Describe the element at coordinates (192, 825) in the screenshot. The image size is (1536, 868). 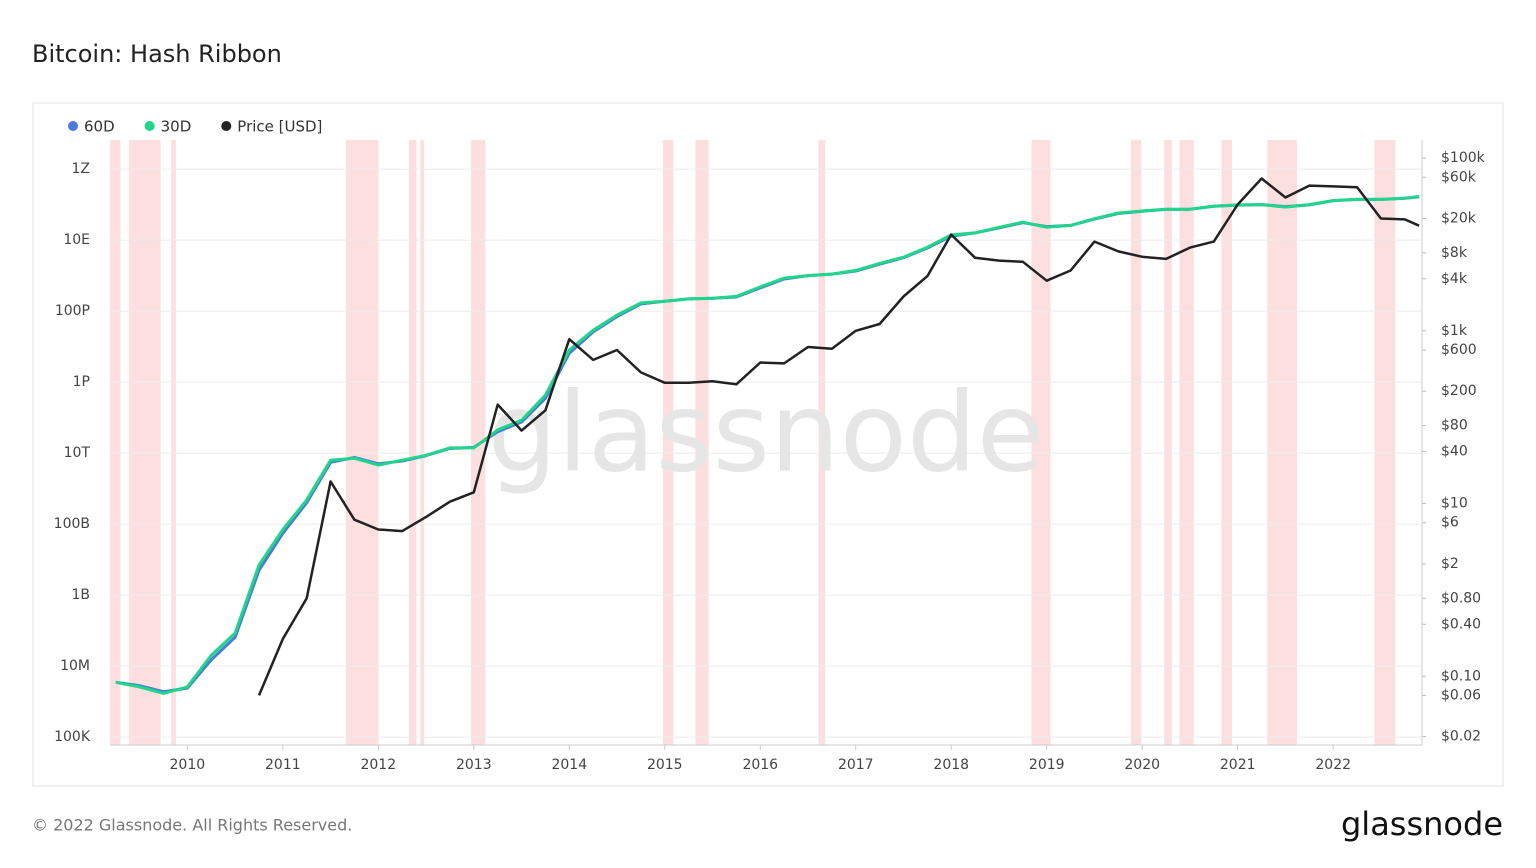
I see `copyright: © 2022 Glassnode. All Rights Reserved.` at that location.